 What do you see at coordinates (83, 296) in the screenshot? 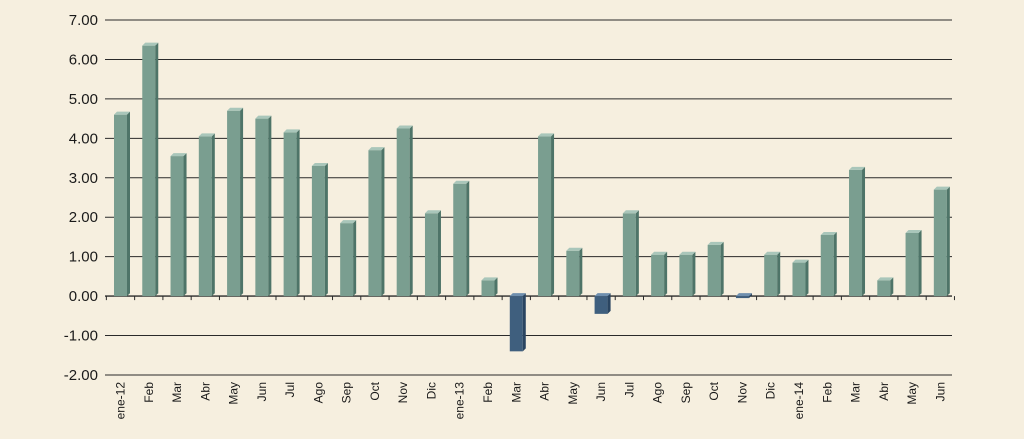
I see `y-tick-label: 0.00` at bounding box center [83, 296].